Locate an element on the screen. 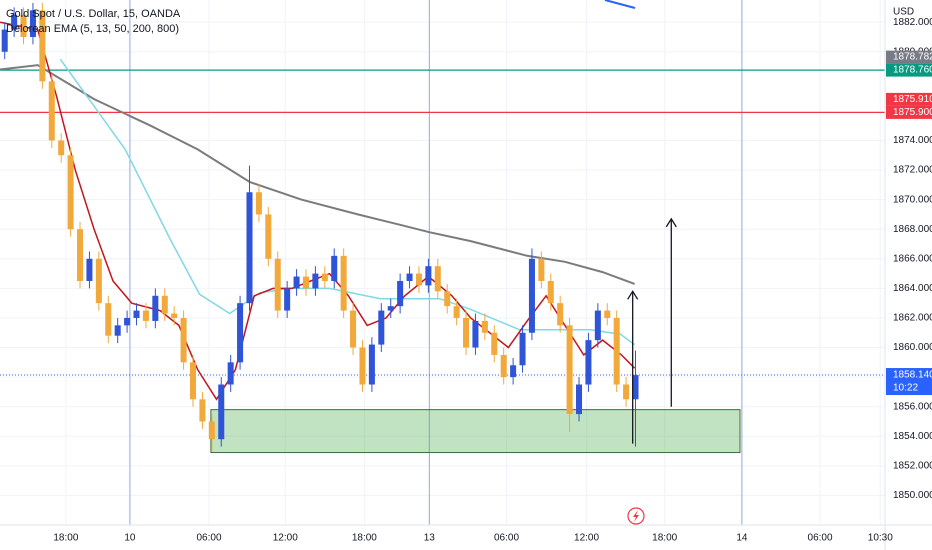 This screenshot has width=932, height=550. price-tag-label: 1875.900 is located at coordinates (912, 112).